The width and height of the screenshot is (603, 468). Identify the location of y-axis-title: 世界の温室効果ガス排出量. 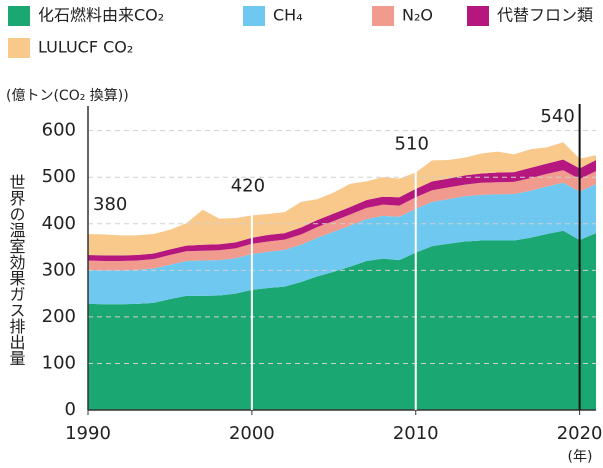
(16, 270).